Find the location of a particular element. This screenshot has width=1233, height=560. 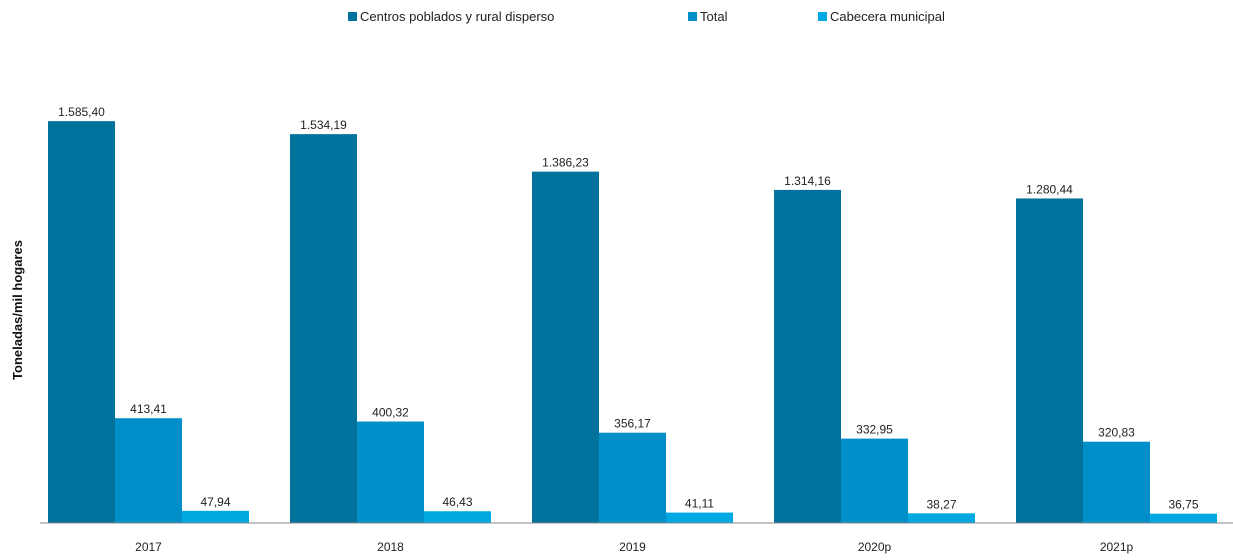

data-label-2018-series-2: 46,43 is located at coordinates (457, 502).